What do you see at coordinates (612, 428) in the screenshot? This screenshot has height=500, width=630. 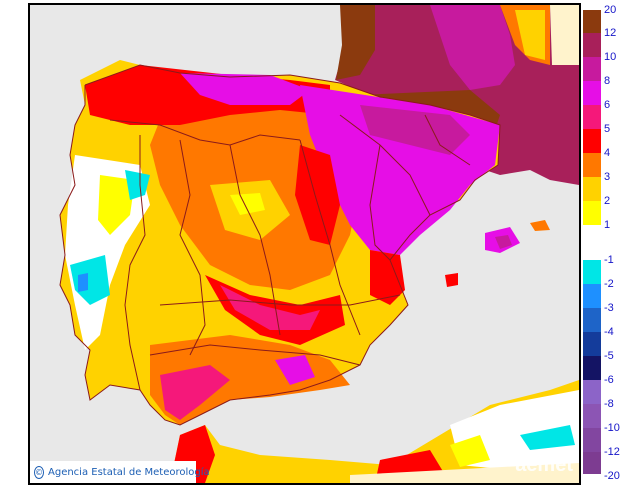 I see `legend-label: -10` at bounding box center [612, 428].